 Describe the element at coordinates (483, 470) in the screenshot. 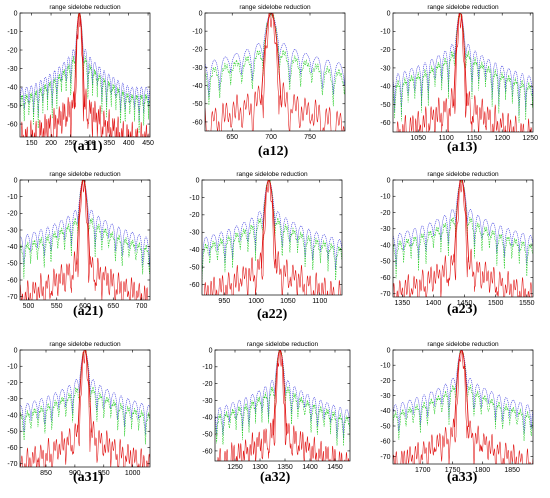

I see `x-tick-label: 1800` at that location.